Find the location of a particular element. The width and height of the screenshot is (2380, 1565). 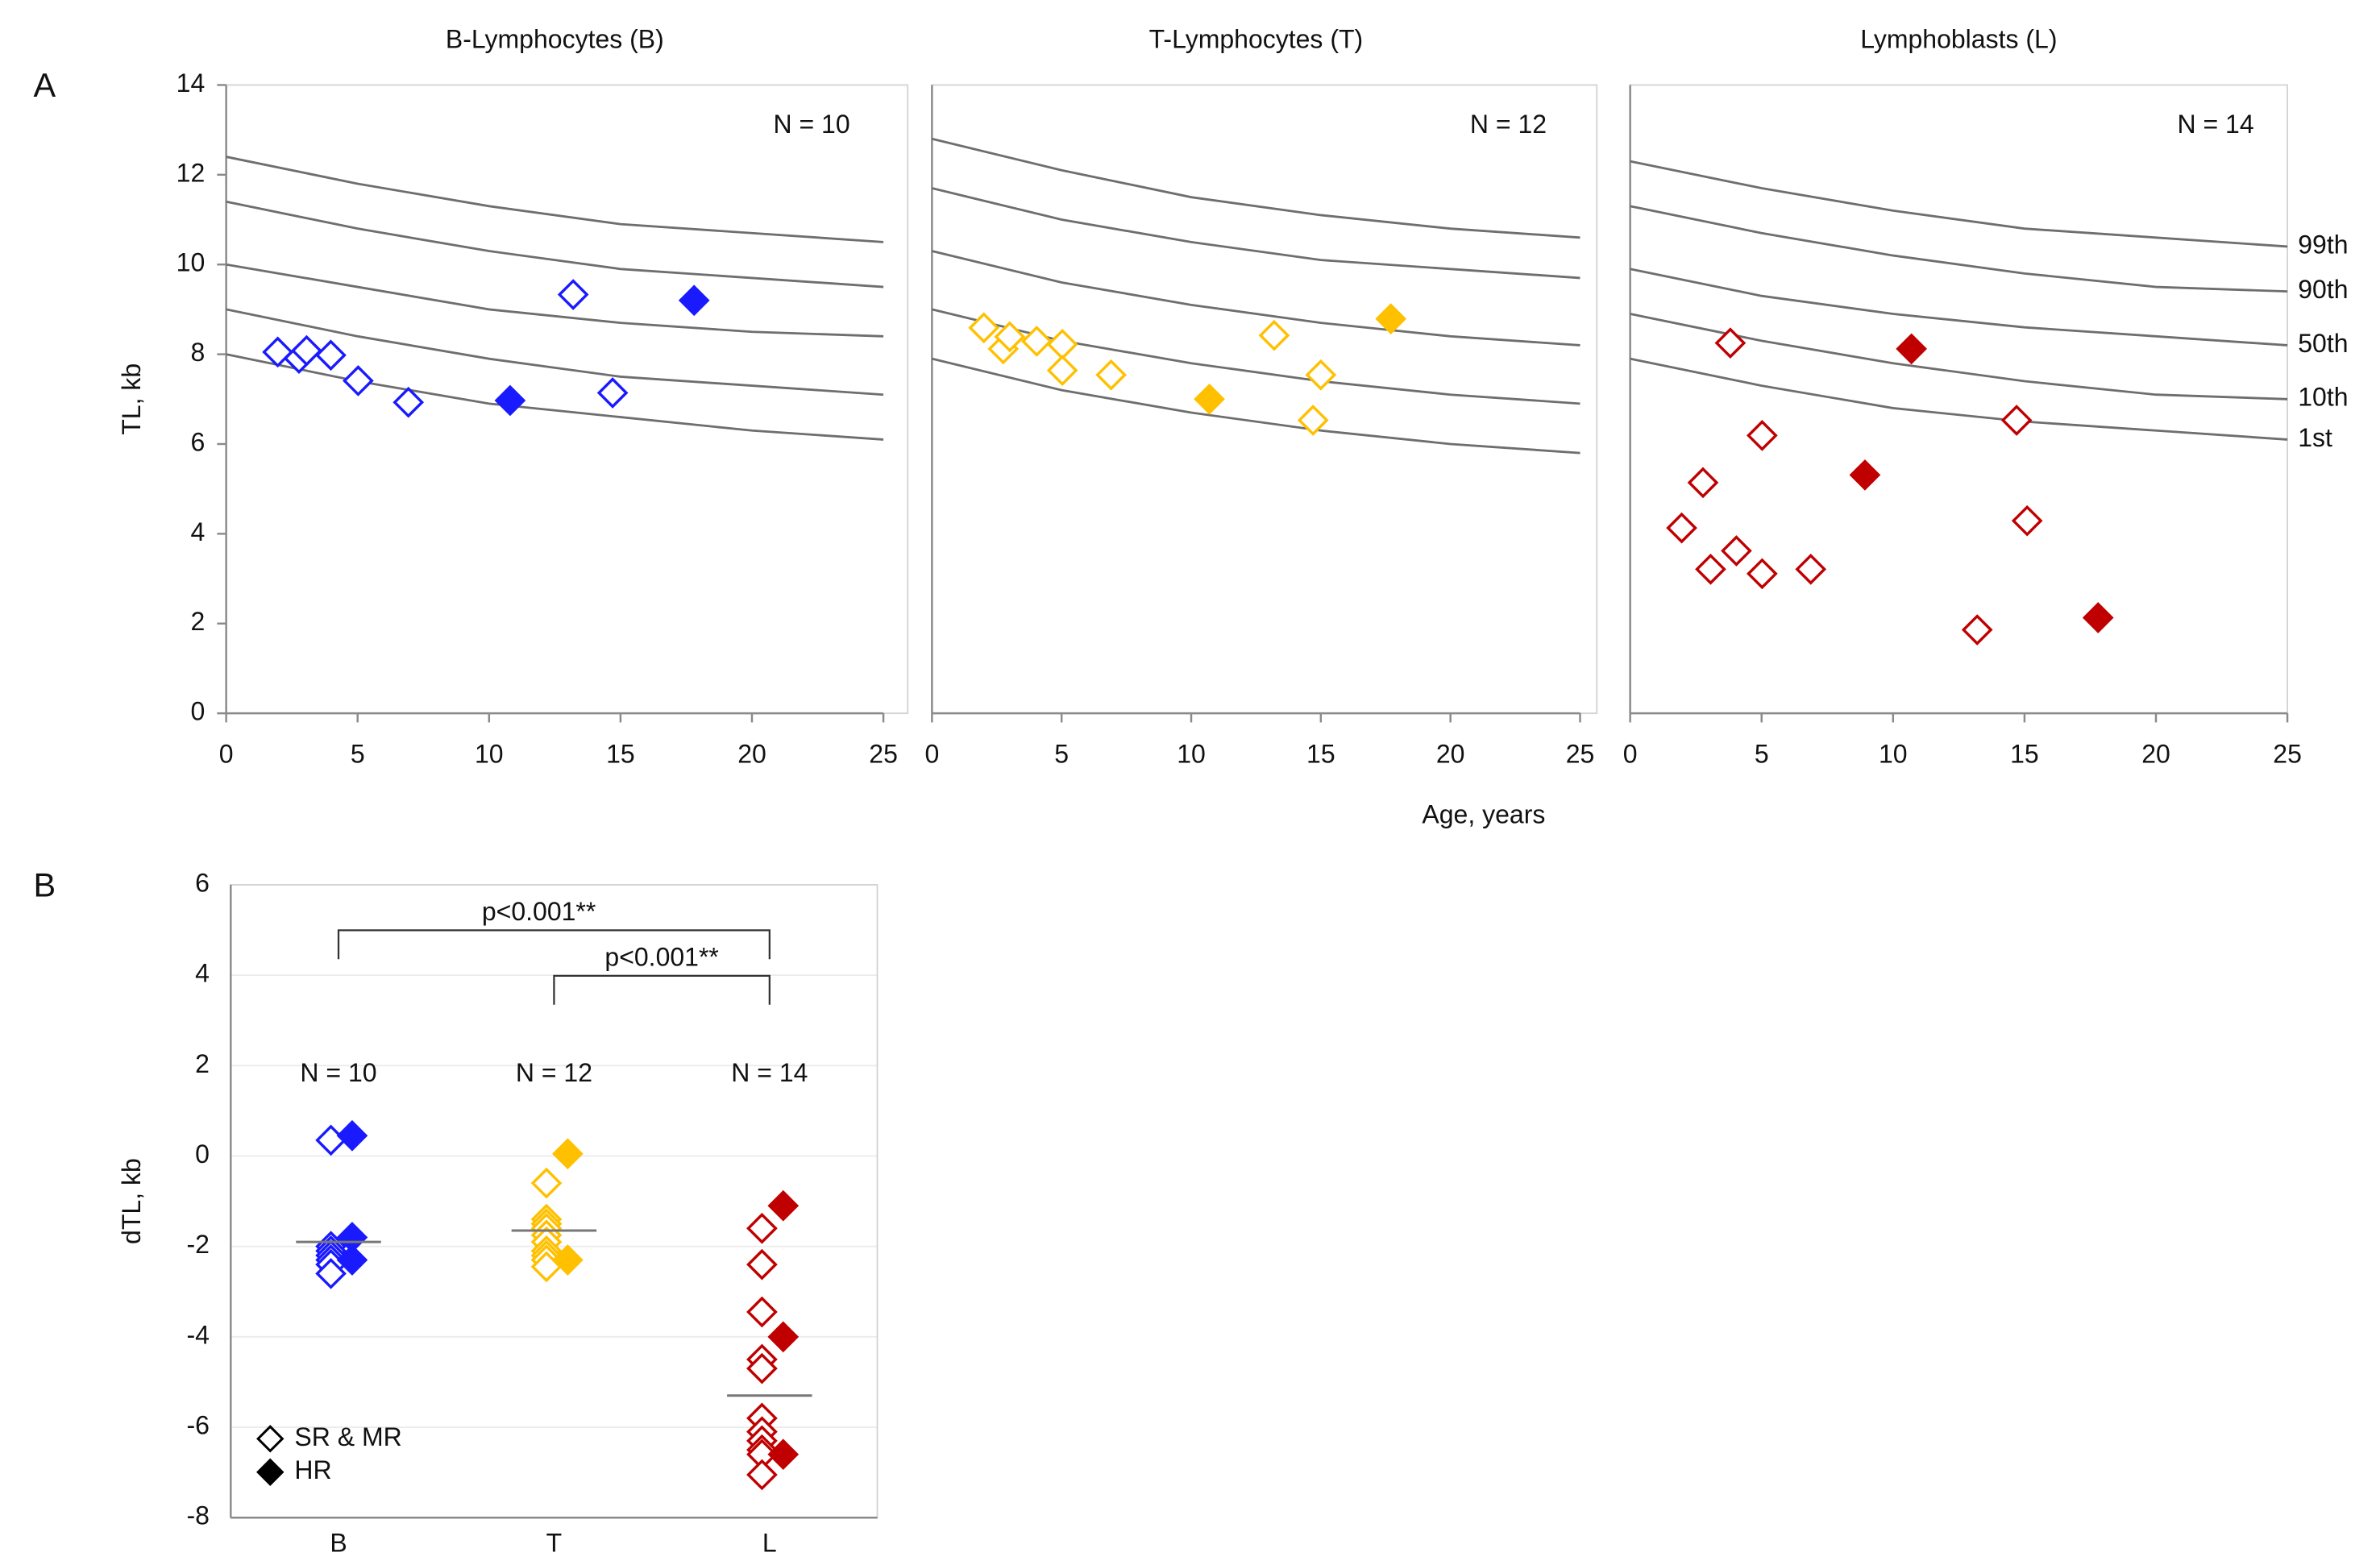

percentile-label: 99th is located at coordinates (2323, 245).